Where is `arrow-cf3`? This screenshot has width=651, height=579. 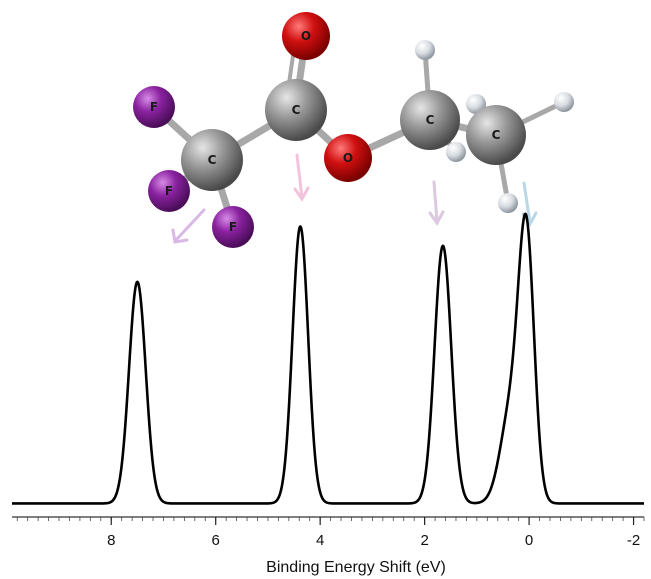
arrow-cf3 is located at coordinates (188, 226).